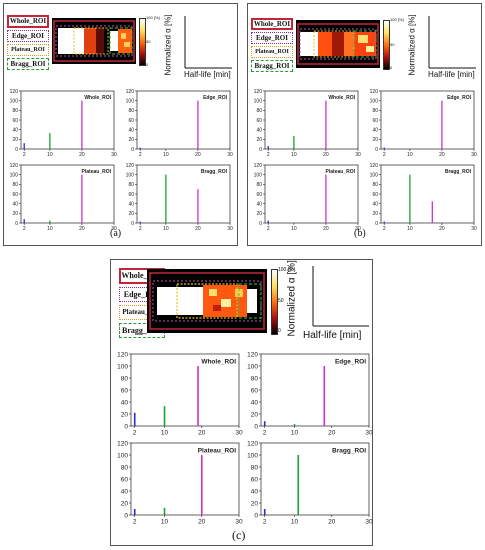 The height and width of the screenshot is (550, 485). Describe the element at coordinates (97, 98) in the screenshot. I see `chart-title: Whole_ROI` at that location.